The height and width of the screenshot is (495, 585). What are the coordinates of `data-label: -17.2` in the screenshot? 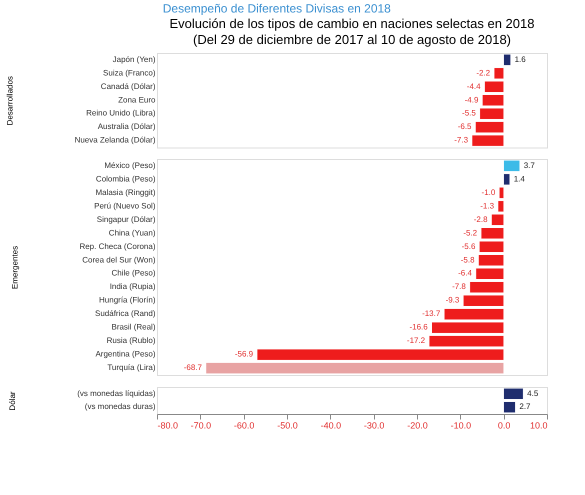 It's located at (416, 341).